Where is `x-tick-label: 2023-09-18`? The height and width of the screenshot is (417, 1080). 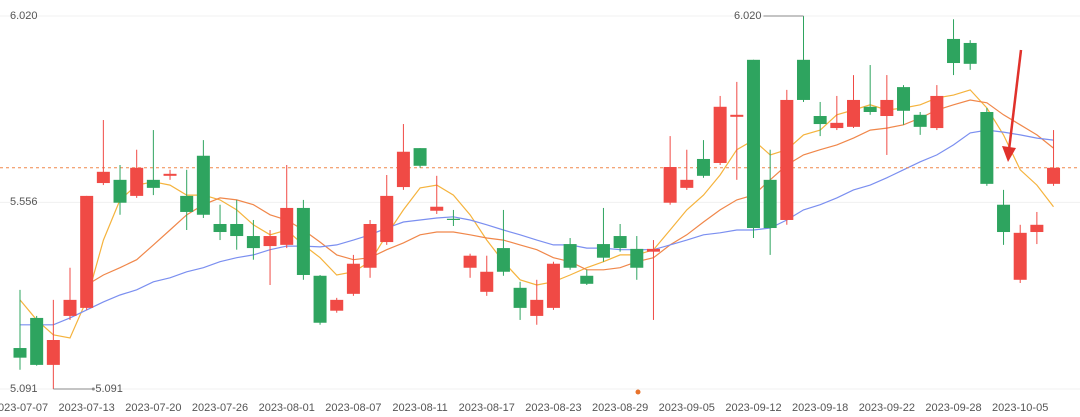
x-tick-label: 2023-09-18 is located at coordinates (820, 408).